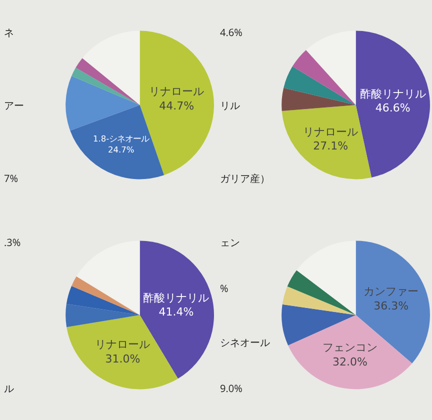 This screenshot has width=432, height=420. I want to click on text: 9.0%, so click(231, 388).